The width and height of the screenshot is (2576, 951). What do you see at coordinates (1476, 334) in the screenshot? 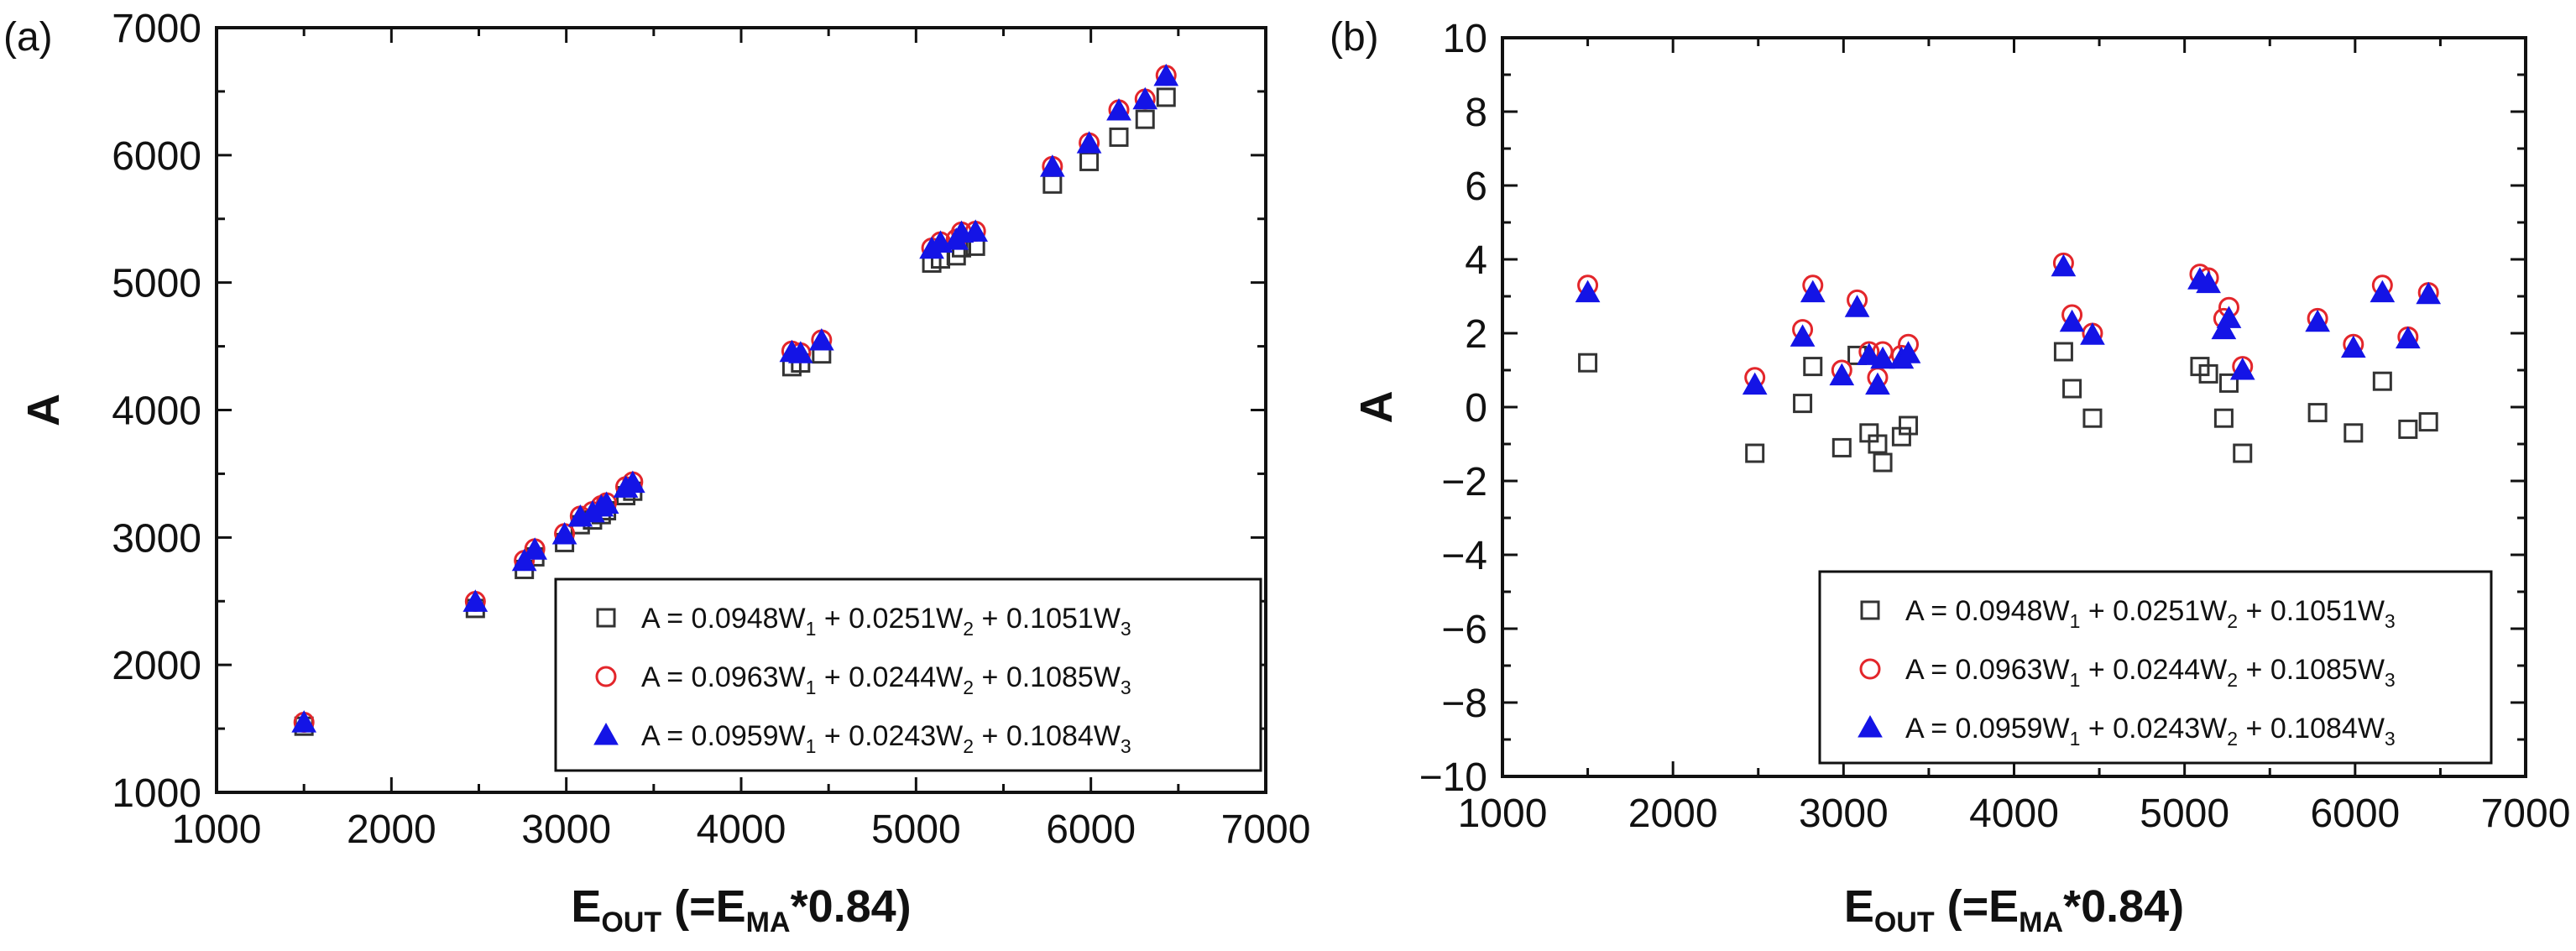
I see `y-tick-label: 2` at bounding box center [1476, 334].